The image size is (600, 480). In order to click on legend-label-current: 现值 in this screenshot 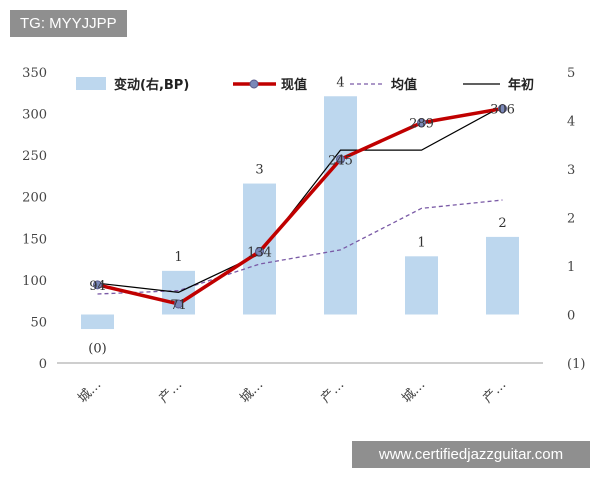, I will do `click(294, 85)`.